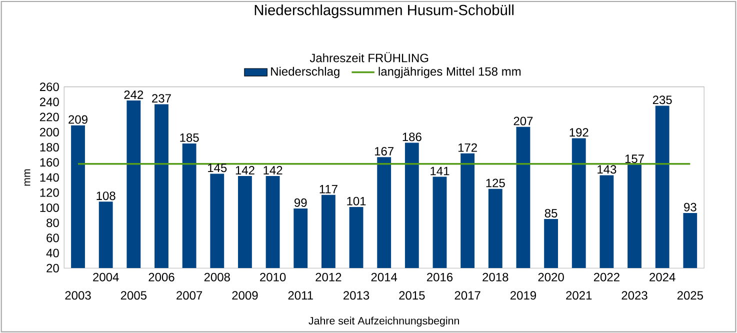 The width and height of the screenshot is (737, 333). Describe the element at coordinates (412, 295) in the screenshot. I see `x-tick-label: 2015` at that location.